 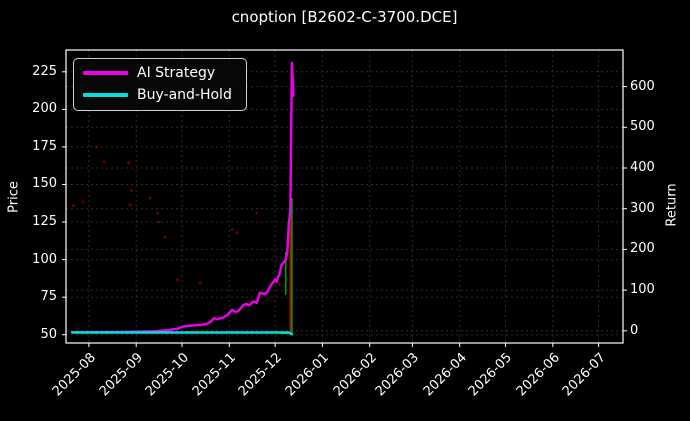 I want to click on legend-item-ai-strategy: AI Strategy, so click(x=157, y=73).